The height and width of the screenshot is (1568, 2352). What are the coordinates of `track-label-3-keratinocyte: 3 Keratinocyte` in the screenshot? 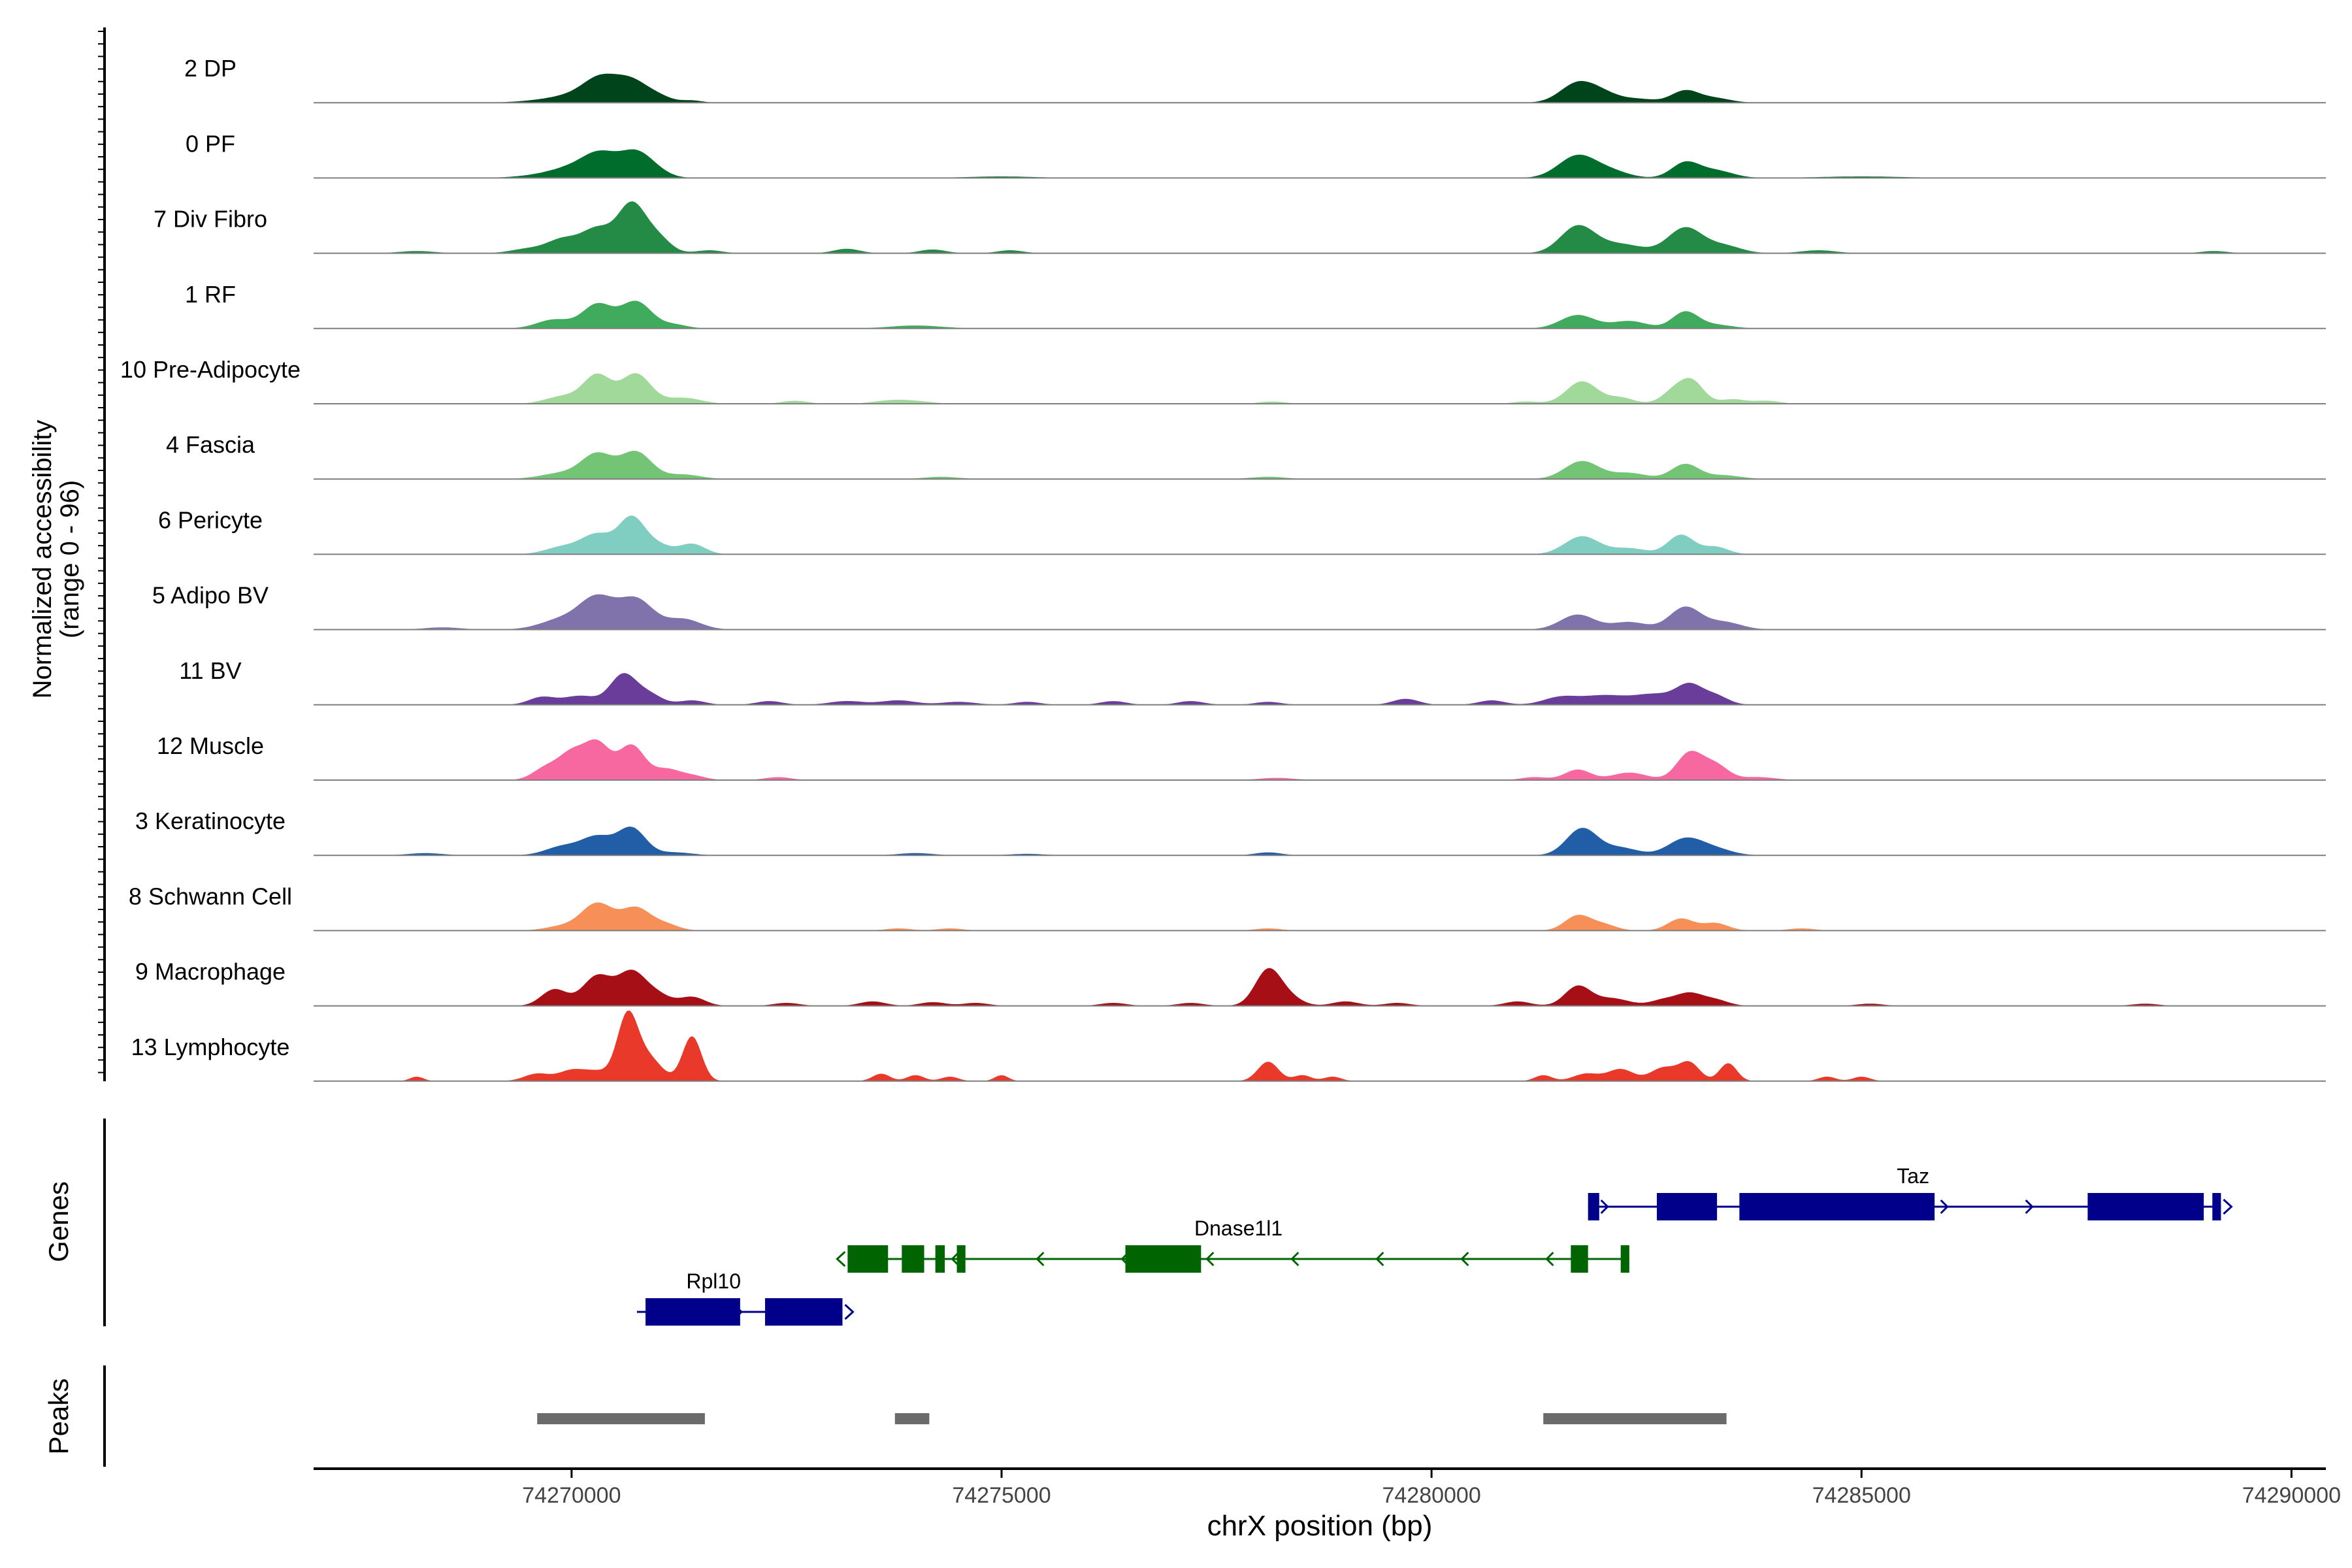 It's located at (210, 821).